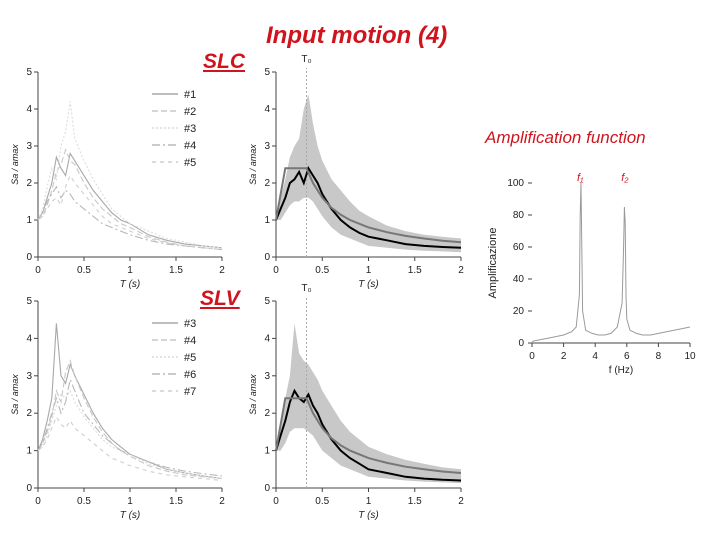  I want to click on slc-records-x-tick-label: 0.5, so click(84, 270).